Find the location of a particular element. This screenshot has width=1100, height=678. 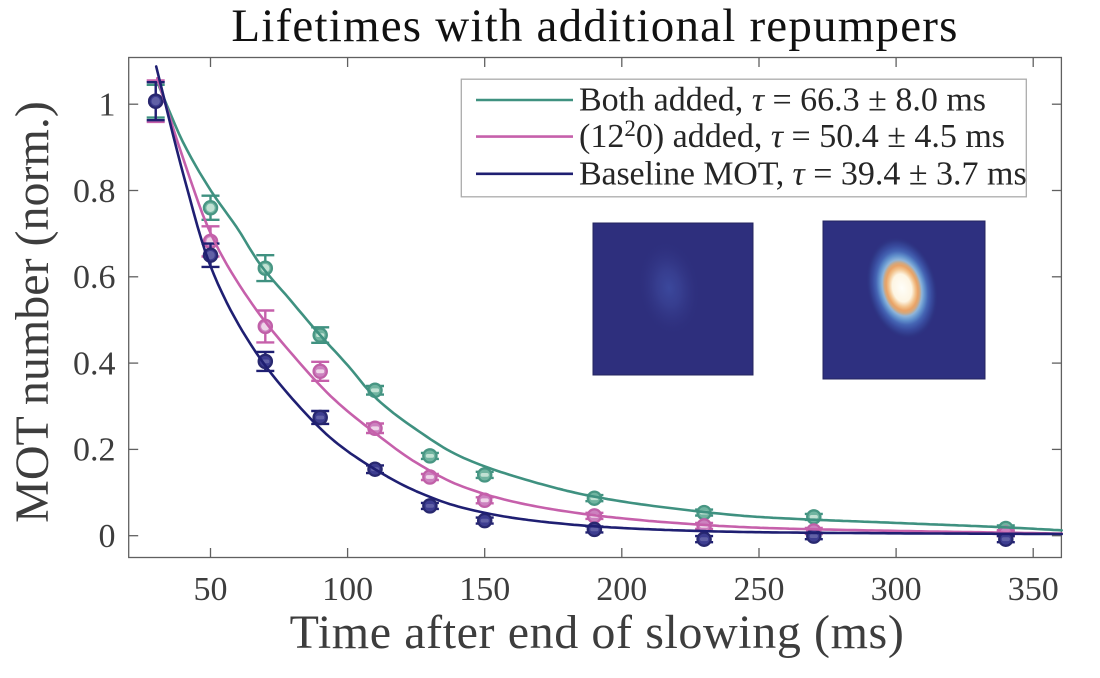

svg-text:(1220) added, τ = 50.4 ± 4.5 m: (1220) added, τ = 50.4 ± 4.5 ms is located at coordinates (792, 135).